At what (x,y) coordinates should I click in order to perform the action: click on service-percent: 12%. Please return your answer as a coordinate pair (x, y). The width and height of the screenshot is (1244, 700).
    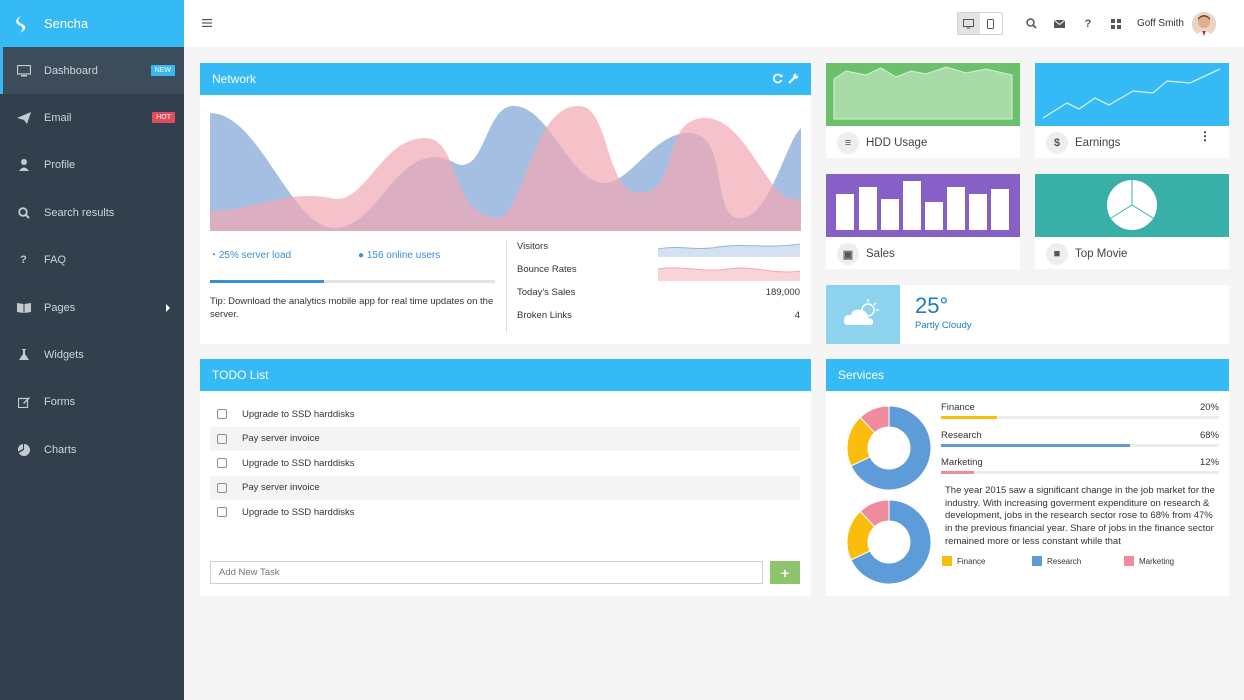
    Looking at the image, I should click on (1209, 462).